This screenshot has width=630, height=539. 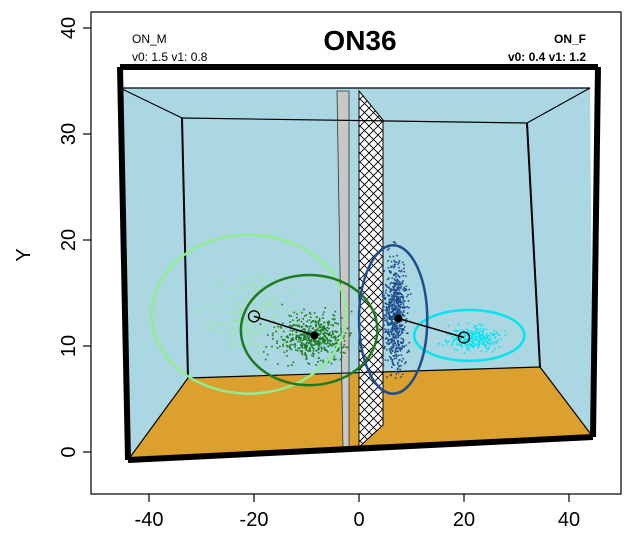 I want to click on x-tick-label: 40, so click(x=569, y=520).